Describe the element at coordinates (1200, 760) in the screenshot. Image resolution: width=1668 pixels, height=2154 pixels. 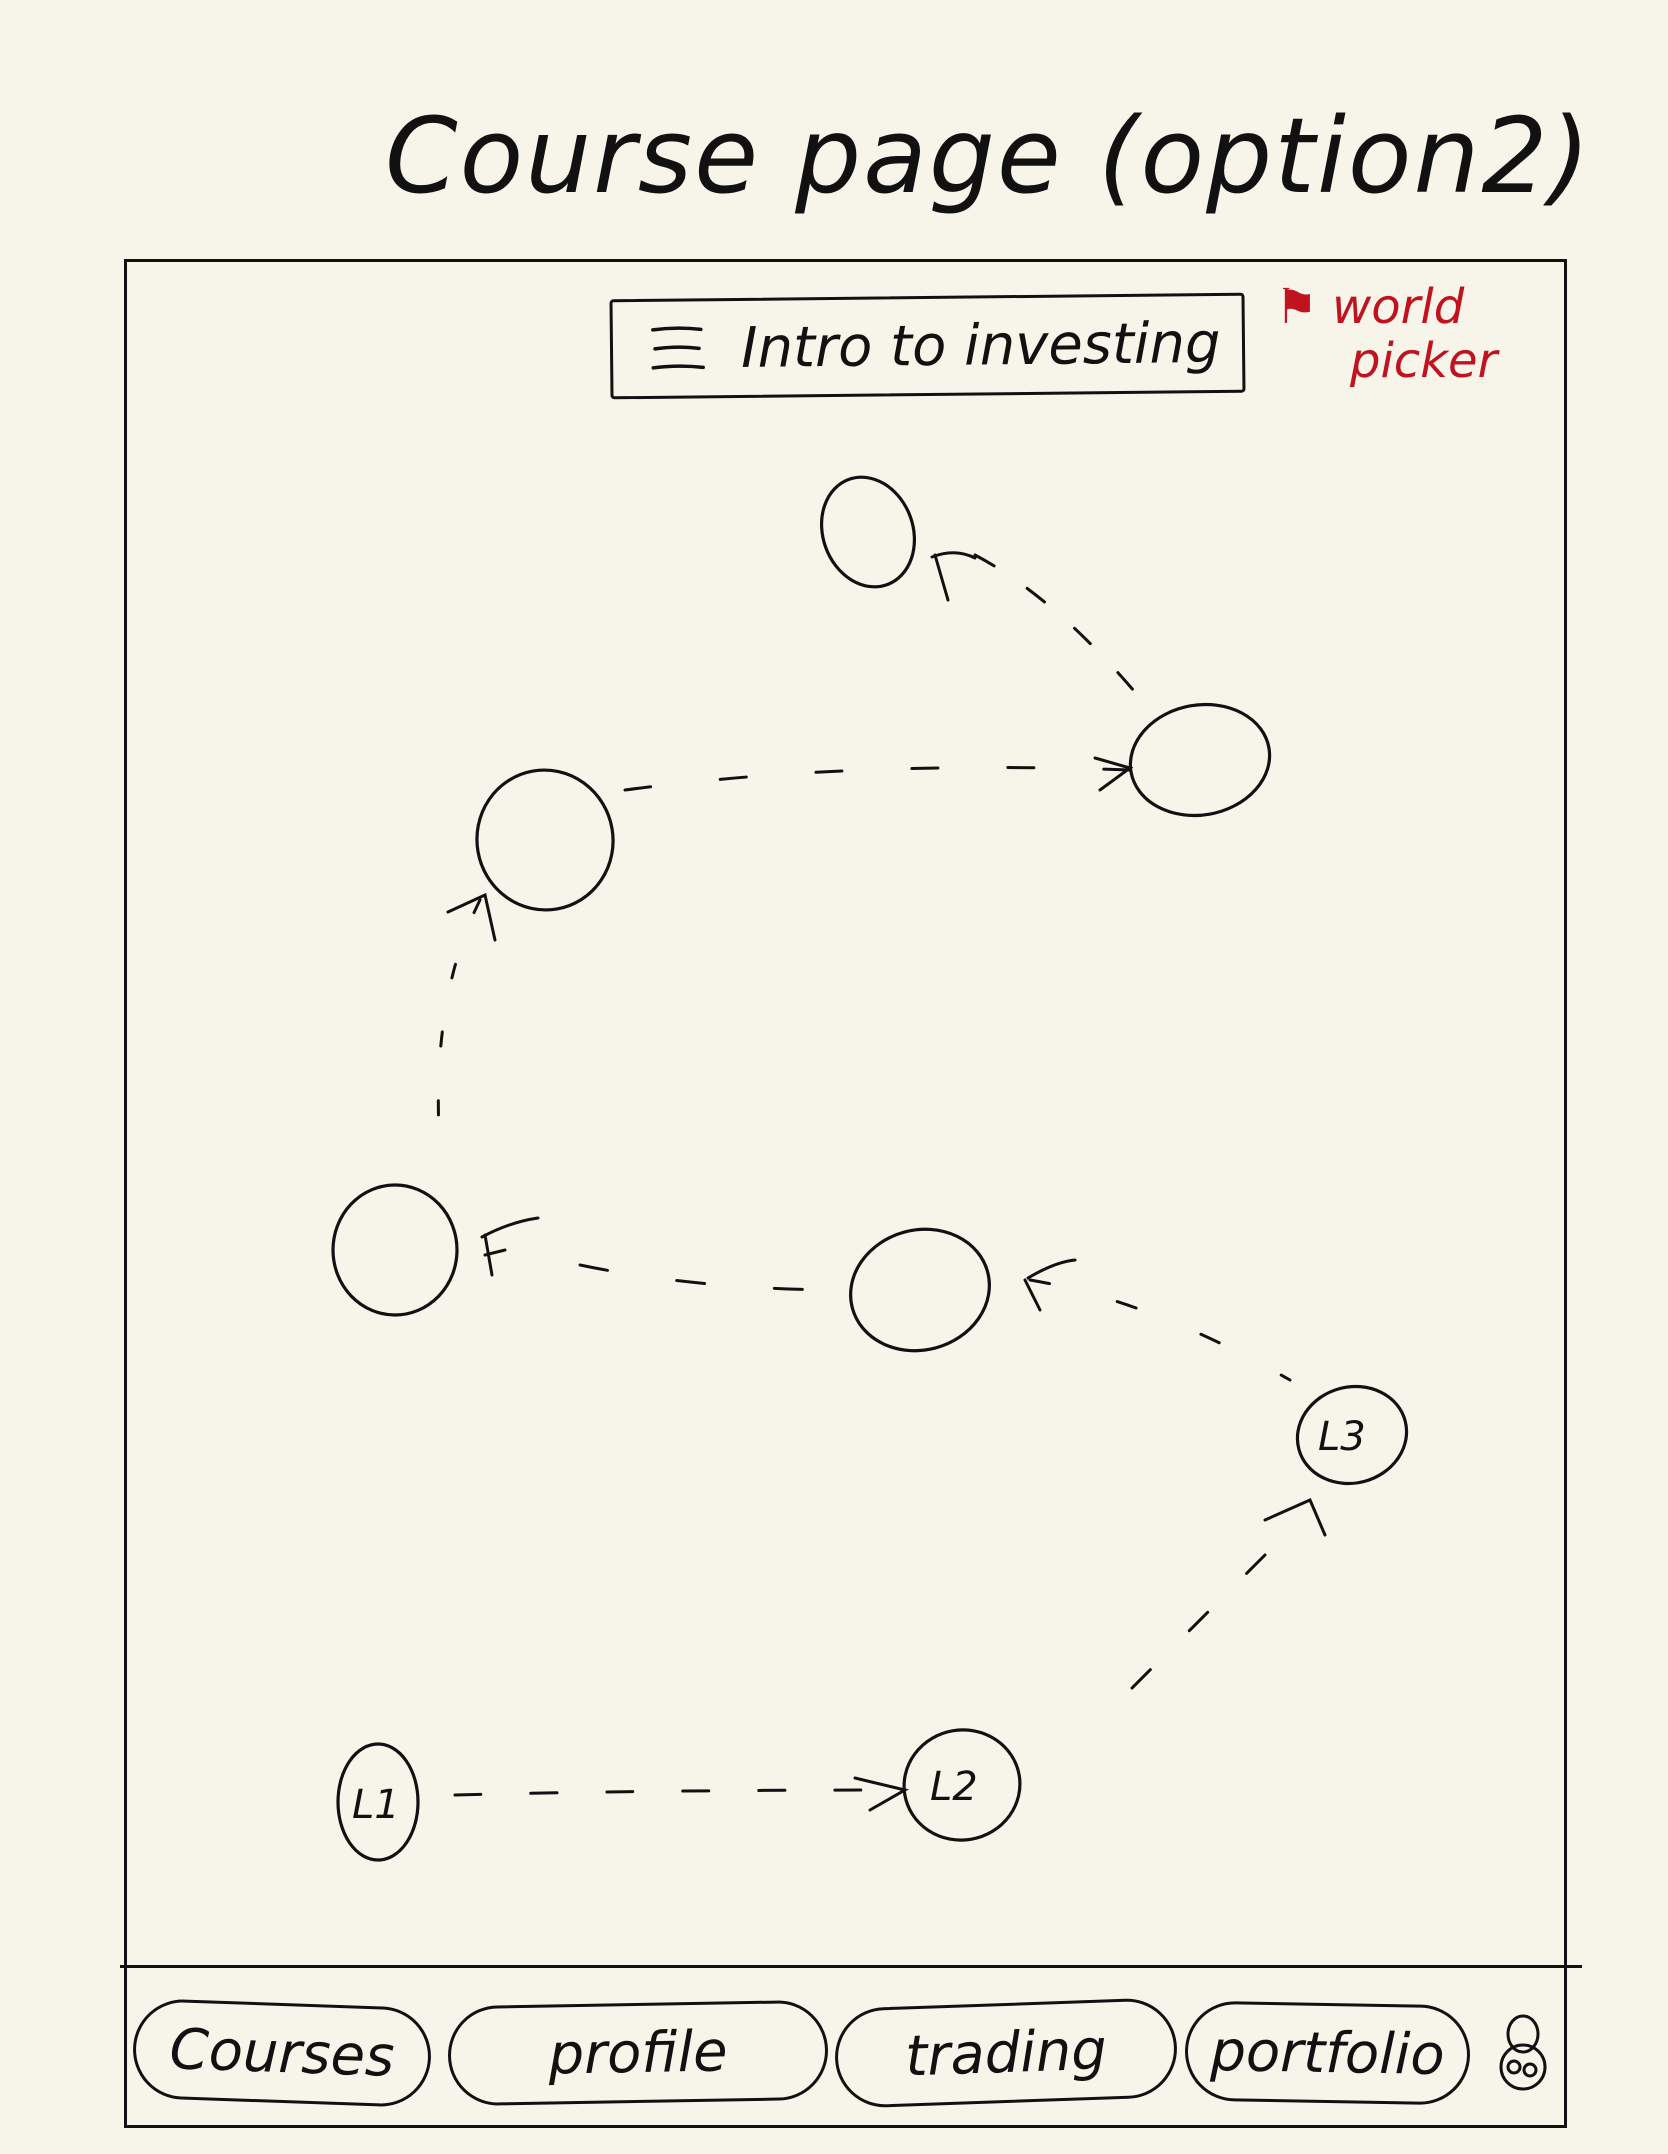
I see `lesson-node-right-upper` at that location.